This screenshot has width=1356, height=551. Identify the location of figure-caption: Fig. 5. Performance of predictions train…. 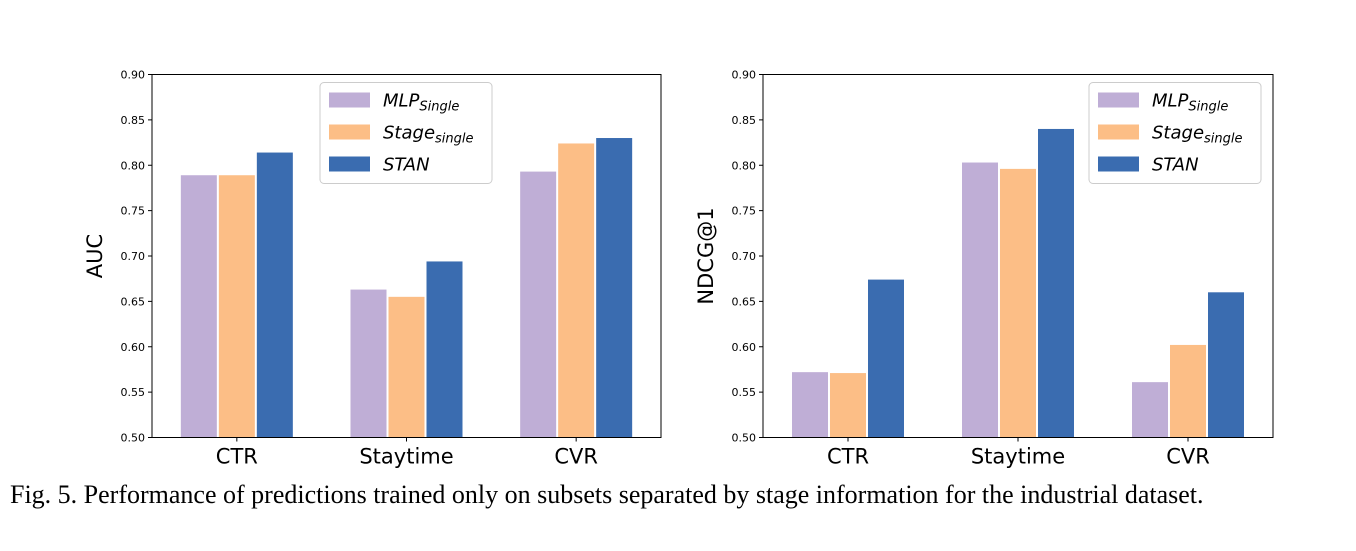
(607, 494).